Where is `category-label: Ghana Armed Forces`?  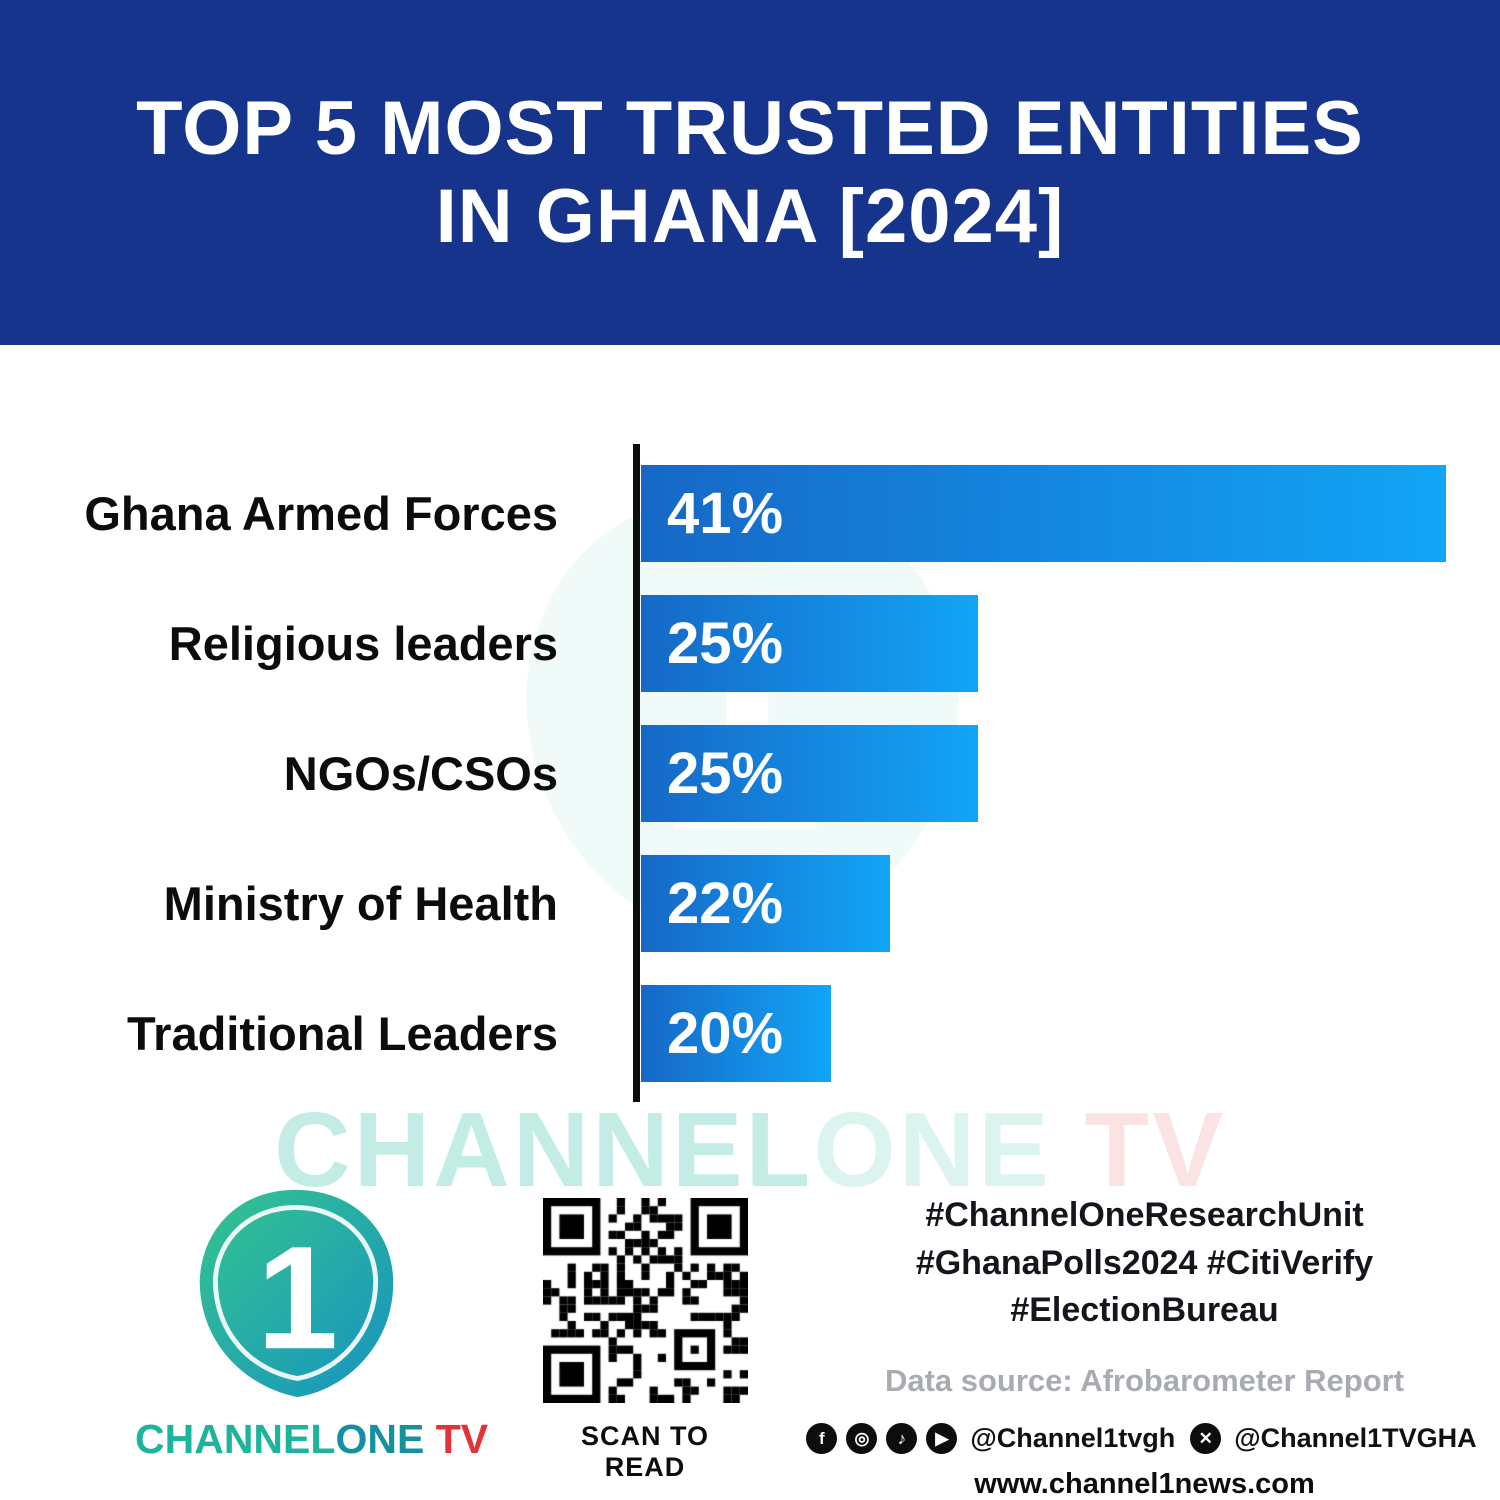 category-label: Ghana Armed Forces is located at coordinates (321, 513).